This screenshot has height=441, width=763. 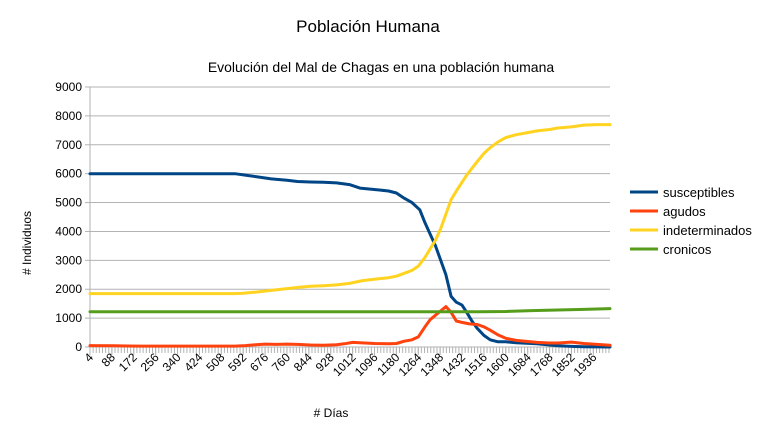 I want to click on series-line-cronicos, so click(x=350, y=310).